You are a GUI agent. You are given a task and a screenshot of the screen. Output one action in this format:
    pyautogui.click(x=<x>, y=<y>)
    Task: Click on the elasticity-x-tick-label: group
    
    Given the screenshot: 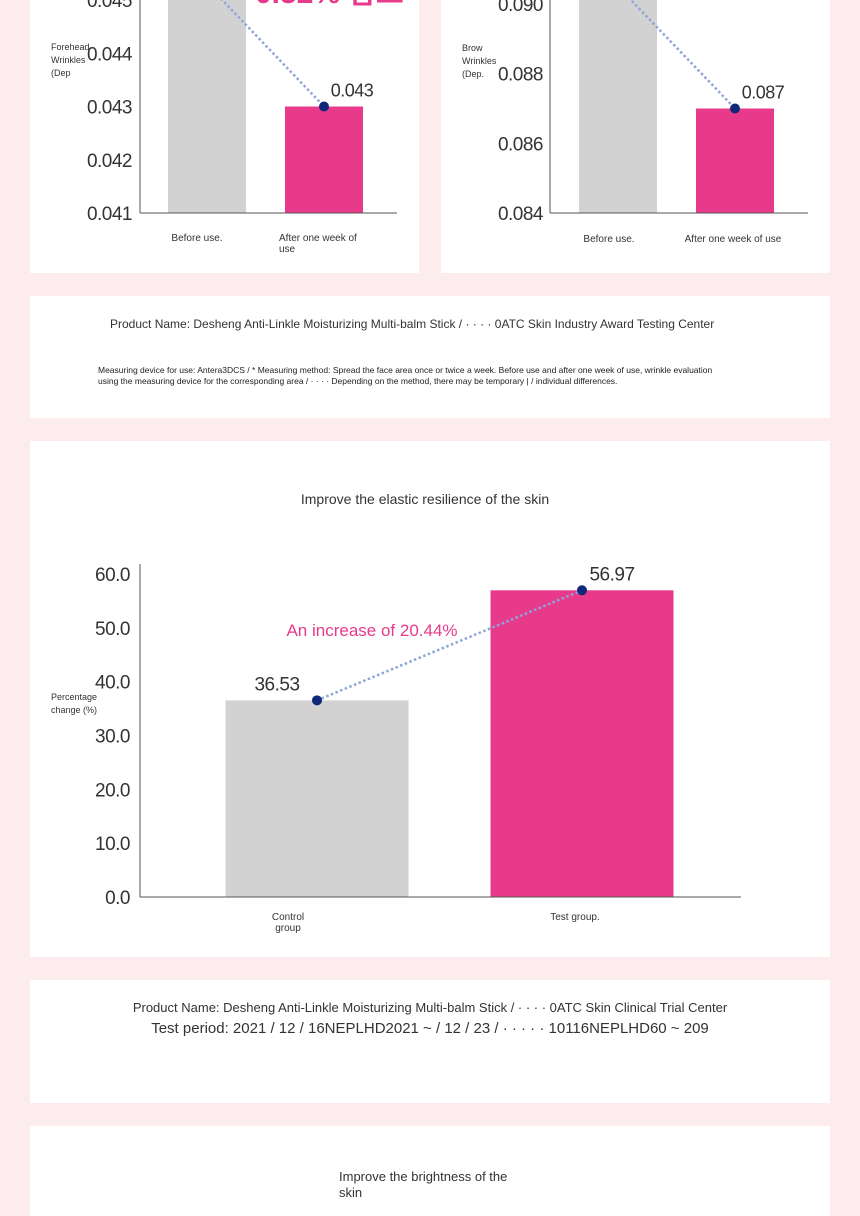 What is the action you would take?
    pyautogui.click(x=288, y=928)
    